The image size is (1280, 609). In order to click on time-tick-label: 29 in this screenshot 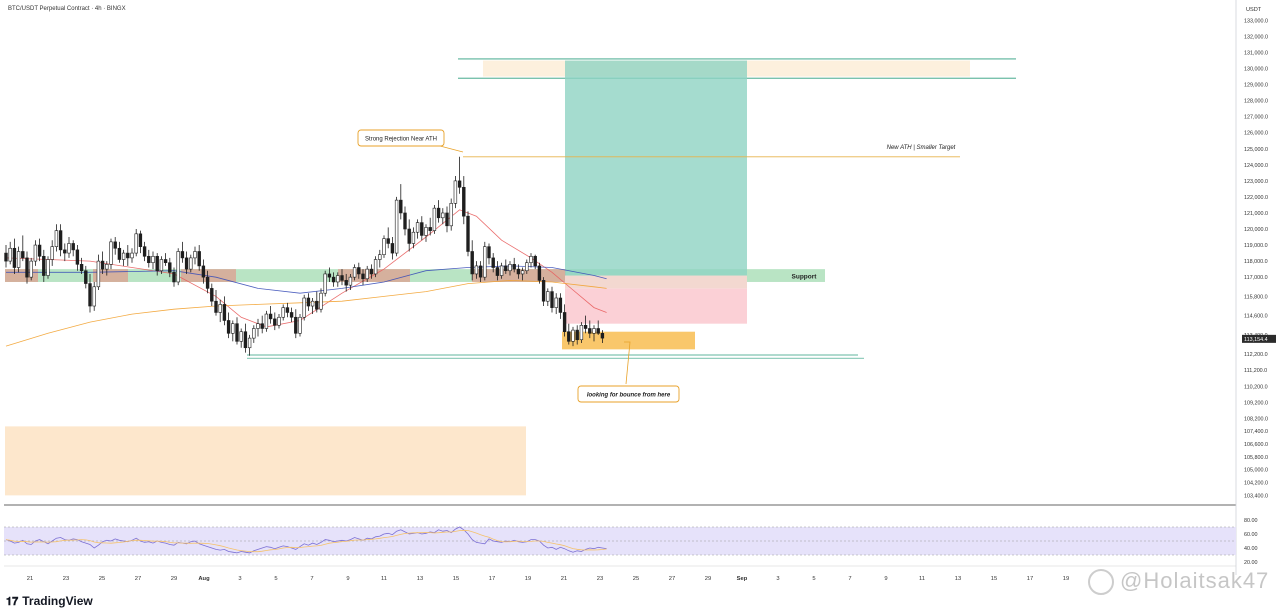, I will do `click(708, 579)`.